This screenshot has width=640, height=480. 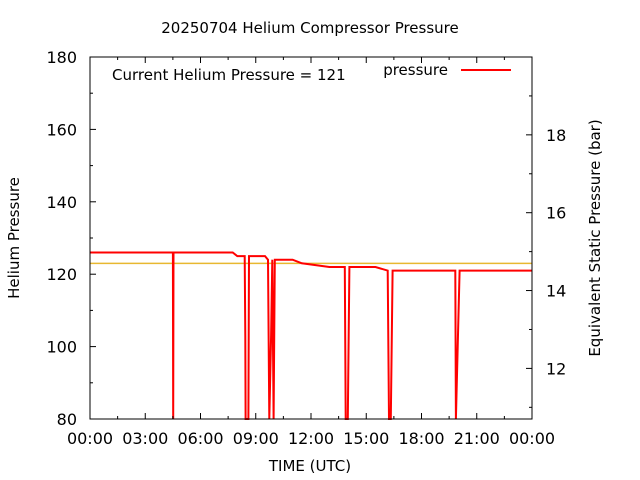 What do you see at coordinates (477, 438) in the screenshot?
I see `x-tick-label: 21:00` at bounding box center [477, 438].